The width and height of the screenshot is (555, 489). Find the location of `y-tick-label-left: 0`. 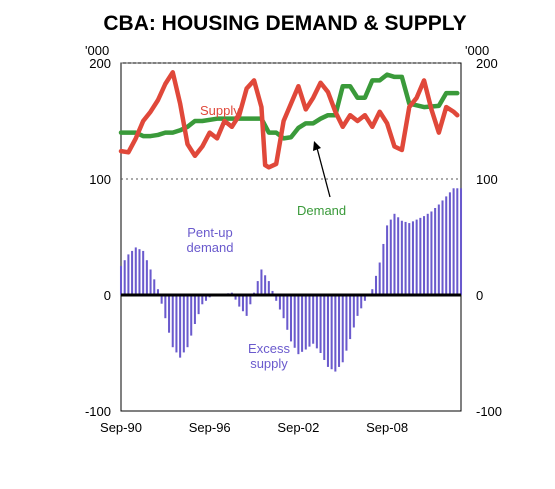

y-tick-label-left: 0 is located at coordinates (107, 295).